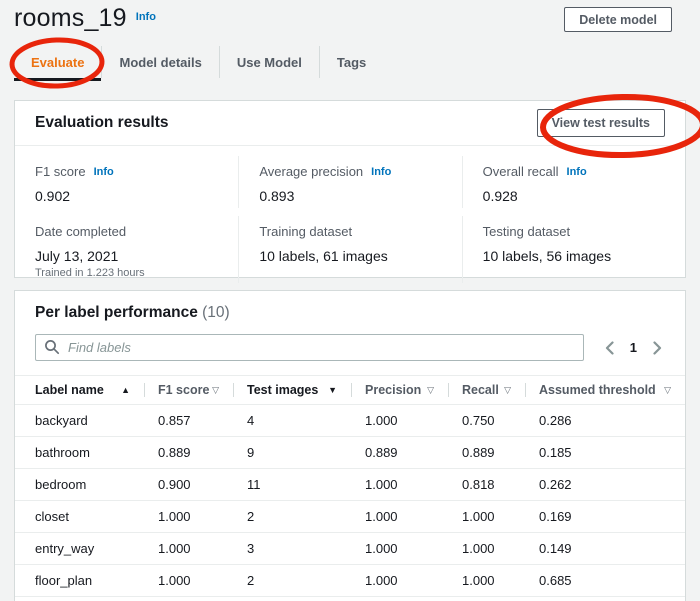 Image resolution: width=700 pixels, height=601 pixels. What do you see at coordinates (547, 256) in the screenshot?
I see `testing-dataset-value: 10 labels, 56 images` at bounding box center [547, 256].